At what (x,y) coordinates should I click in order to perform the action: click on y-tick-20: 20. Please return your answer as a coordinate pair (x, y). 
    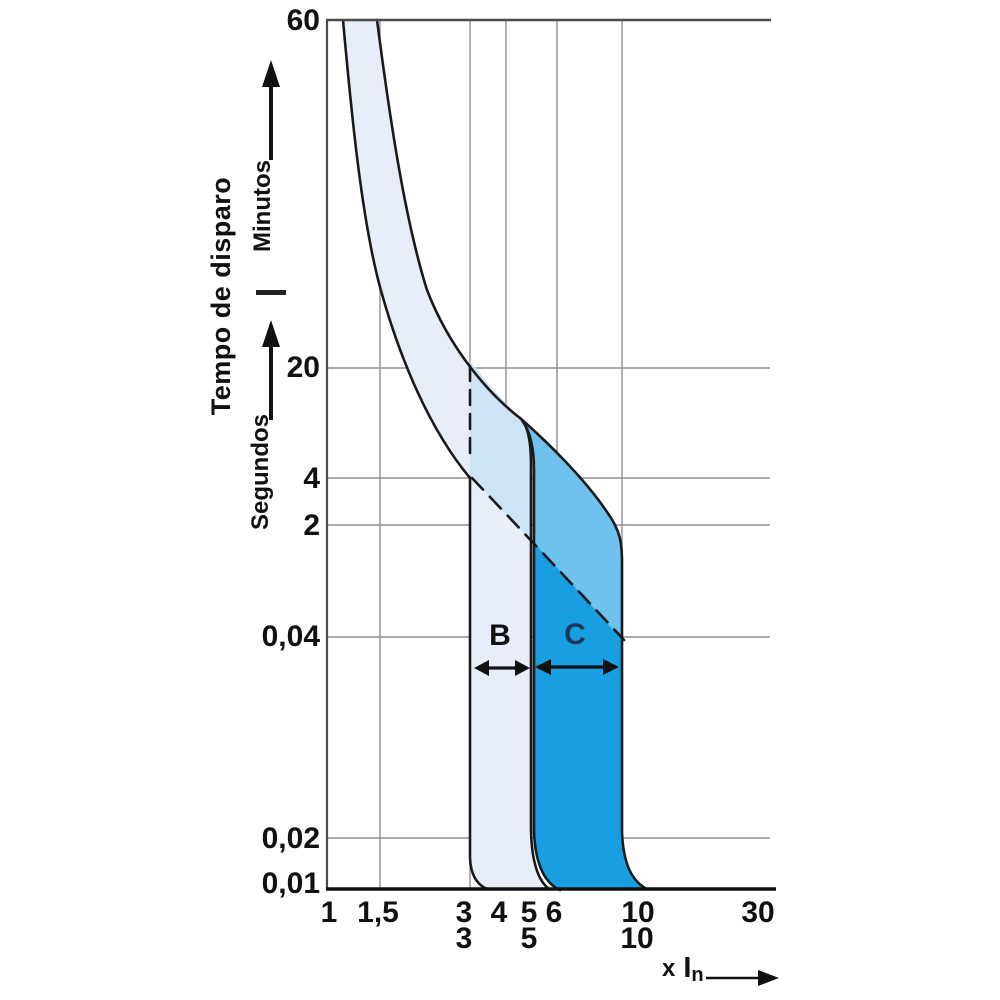
    Looking at the image, I should click on (303, 367).